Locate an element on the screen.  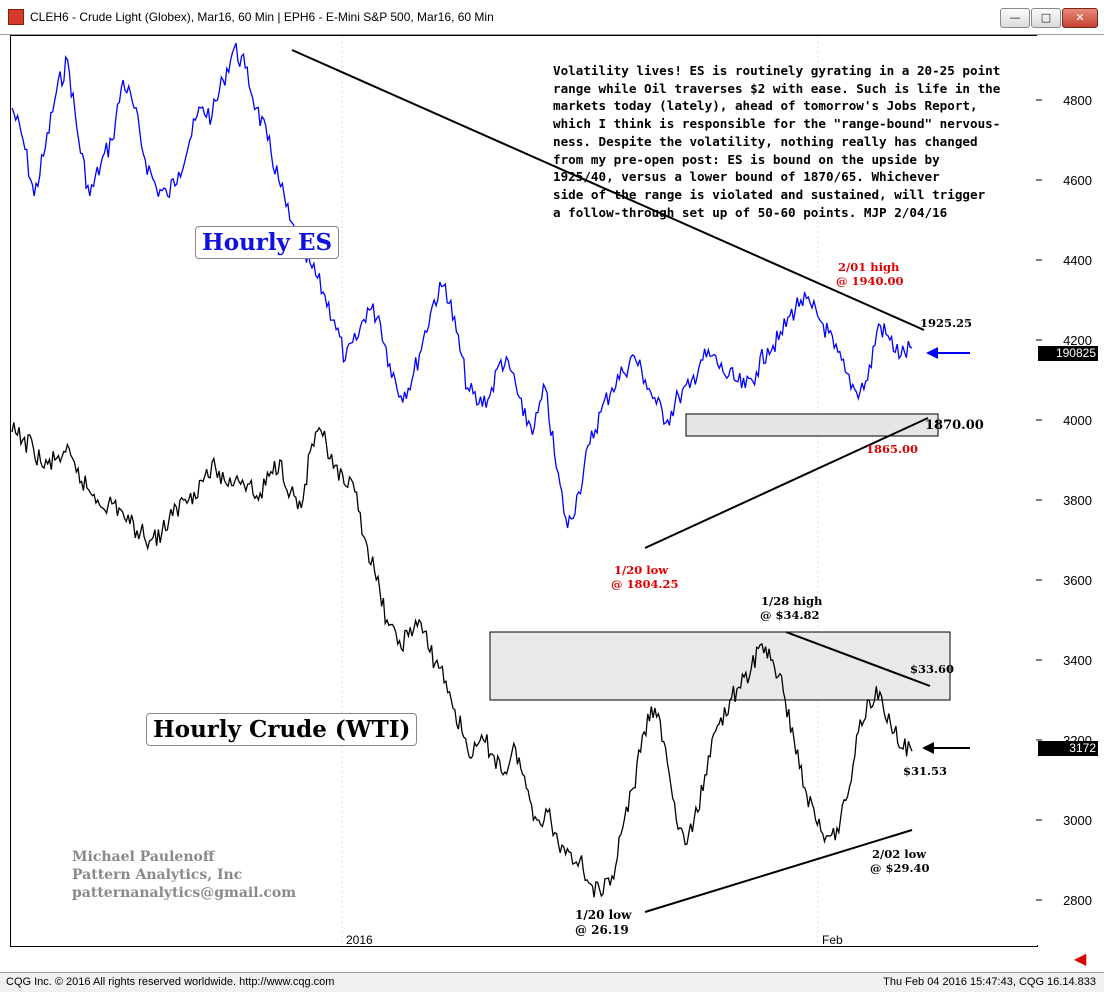
author-company: Pattern Analytics, Inc is located at coordinates (157, 875).